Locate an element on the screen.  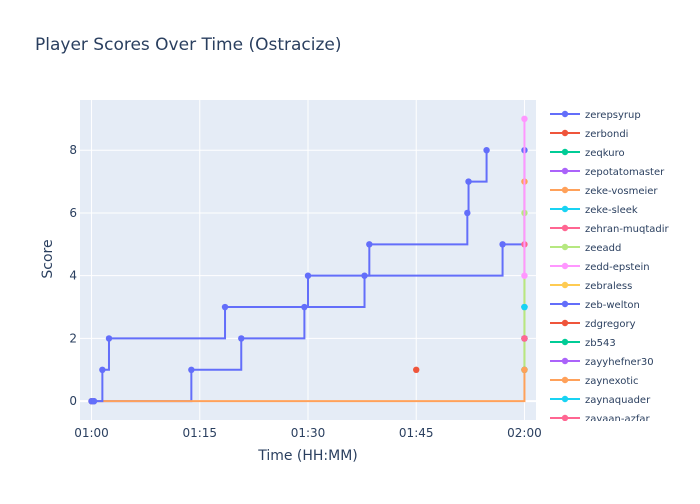
legend-item-zayyhefner30: zayyhefner30 is located at coordinates (602, 362).